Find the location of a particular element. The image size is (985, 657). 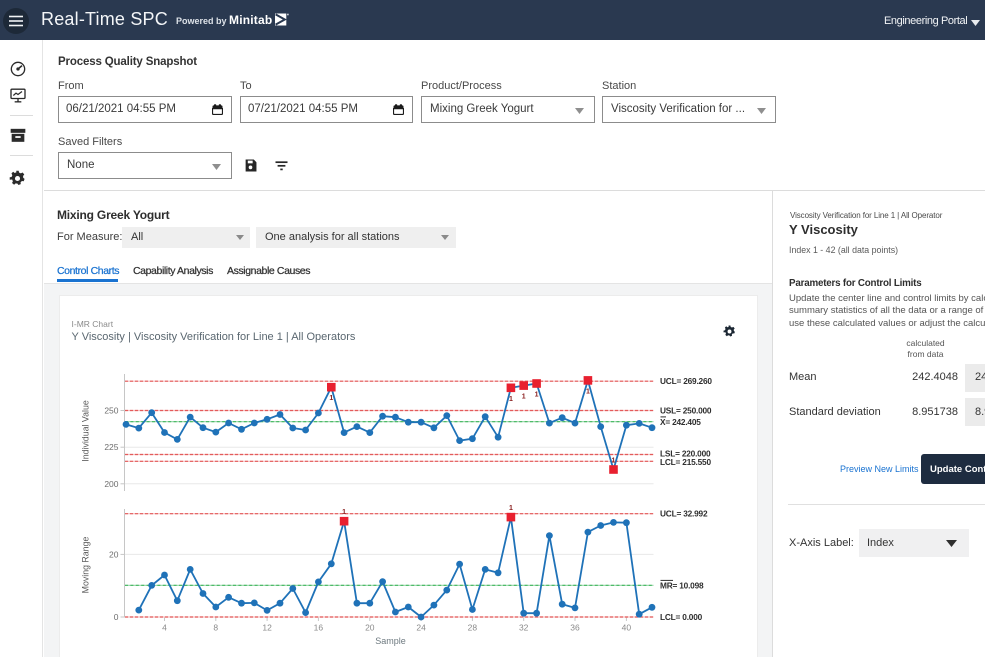

svg-text: 250 is located at coordinates (111, 411).